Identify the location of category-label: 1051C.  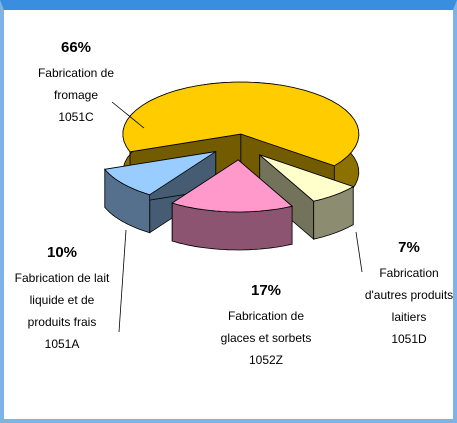
(76, 117).